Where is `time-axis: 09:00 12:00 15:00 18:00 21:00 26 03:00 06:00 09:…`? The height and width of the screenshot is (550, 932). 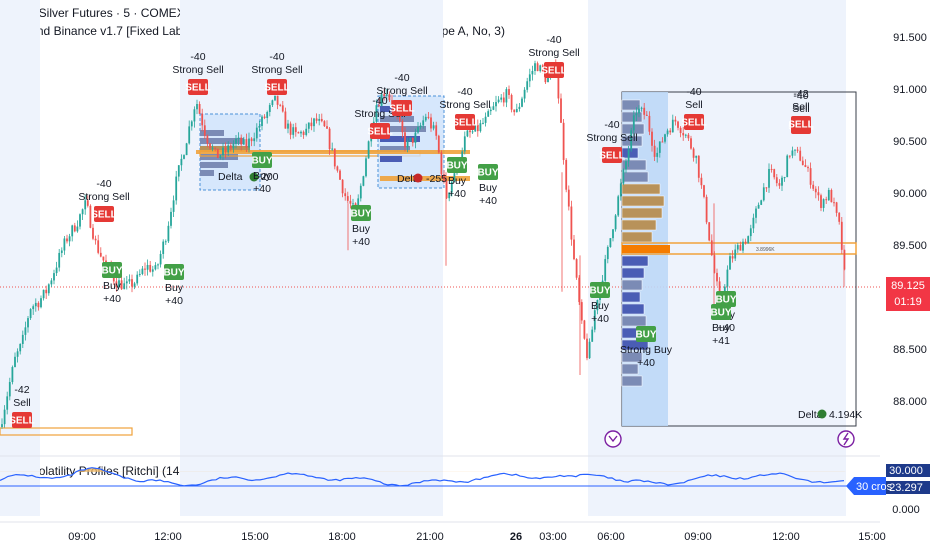 time-axis: 09:00 12:00 15:00 18:00 21:00 26 03:00 06:00 09:… is located at coordinates (477, 537).